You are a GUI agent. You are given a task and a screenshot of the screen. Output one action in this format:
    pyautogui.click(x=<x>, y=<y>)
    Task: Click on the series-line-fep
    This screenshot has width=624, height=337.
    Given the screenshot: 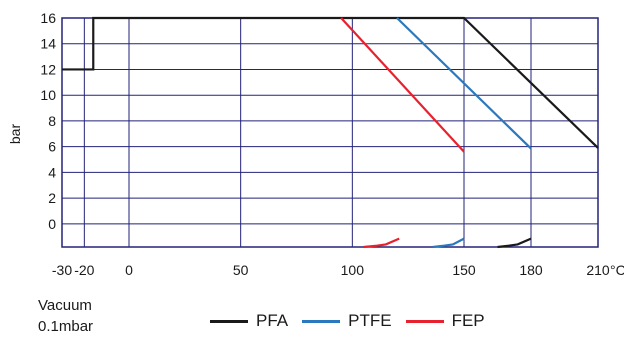 What is the action you would take?
    pyautogui.click(x=402, y=85)
    